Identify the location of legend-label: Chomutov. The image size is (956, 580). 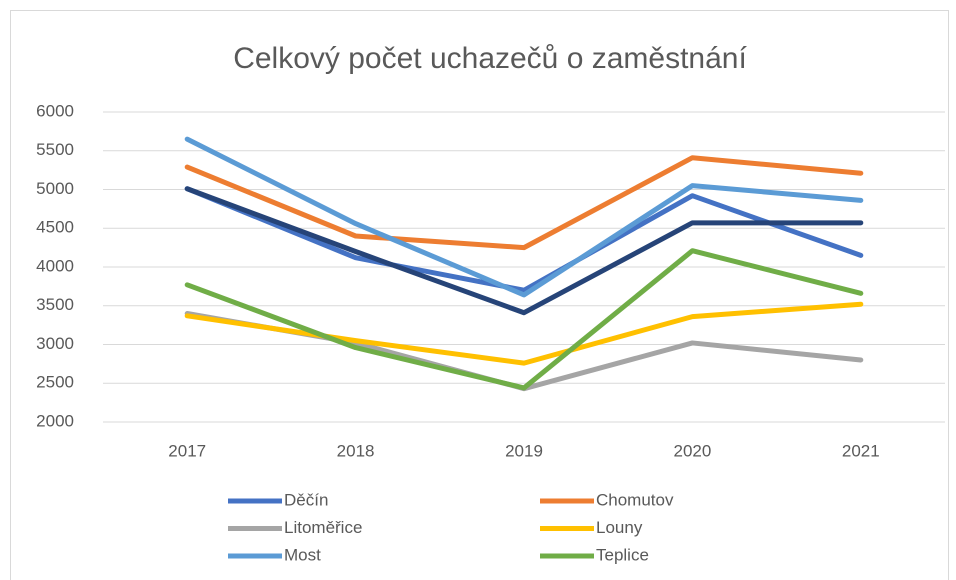
(635, 499).